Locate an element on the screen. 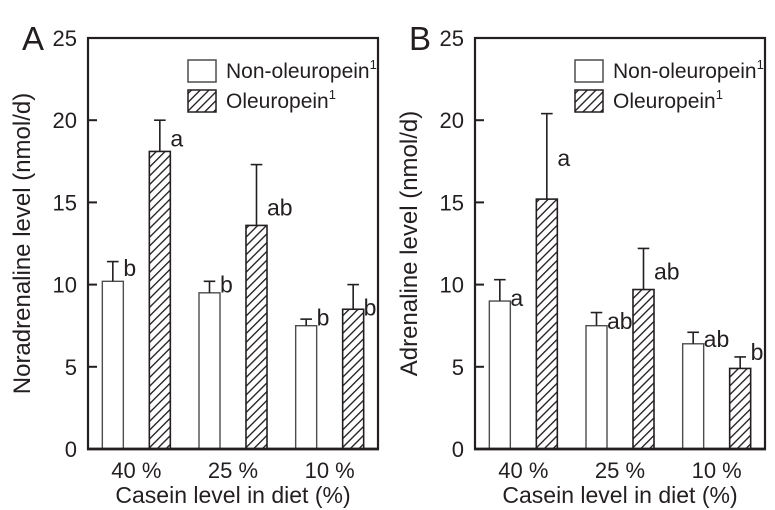 Image resolution: width=775 pixels, height=510 pixels. panel-letter: A is located at coordinates (33, 38).